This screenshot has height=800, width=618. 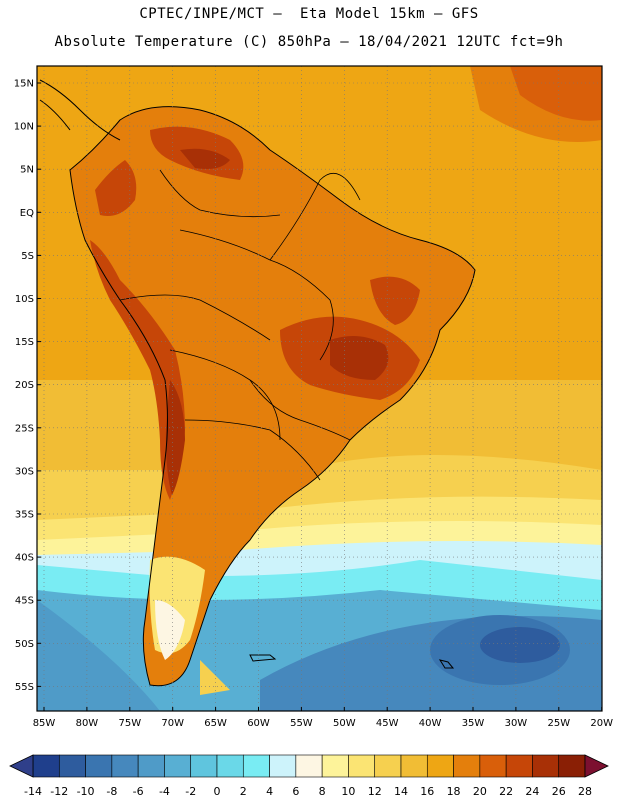 I want to click on lon-label: 30W, so click(x=516, y=723).